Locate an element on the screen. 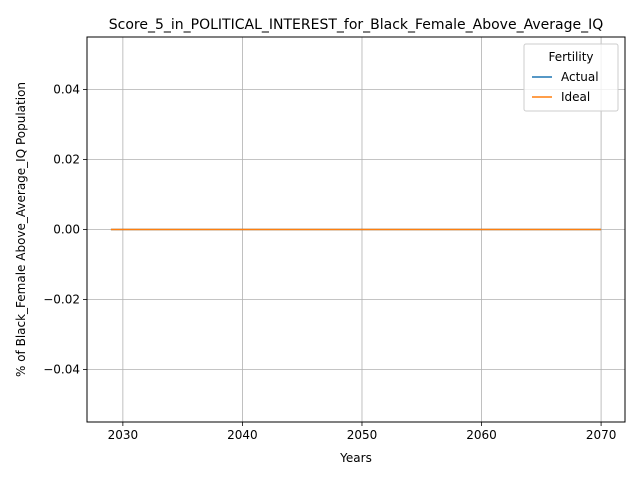 The height and width of the screenshot is (480, 640). legend-entries: Actual Ideal is located at coordinates (565, 87).